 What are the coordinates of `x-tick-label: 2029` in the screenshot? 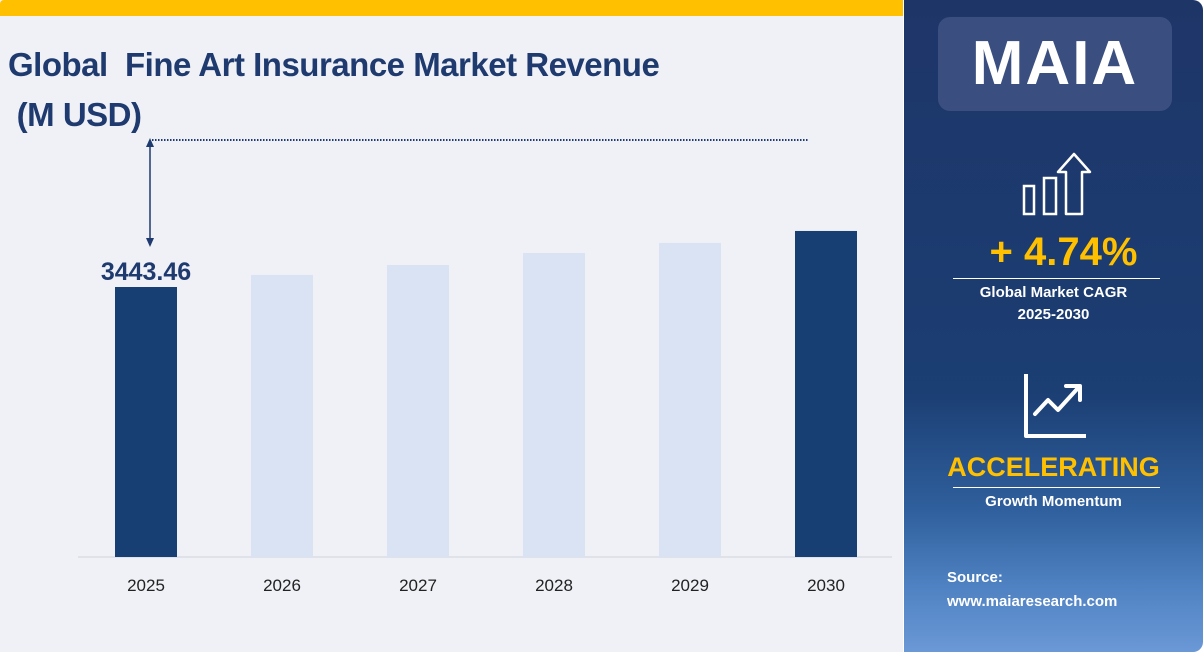 It's located at (690, 585).